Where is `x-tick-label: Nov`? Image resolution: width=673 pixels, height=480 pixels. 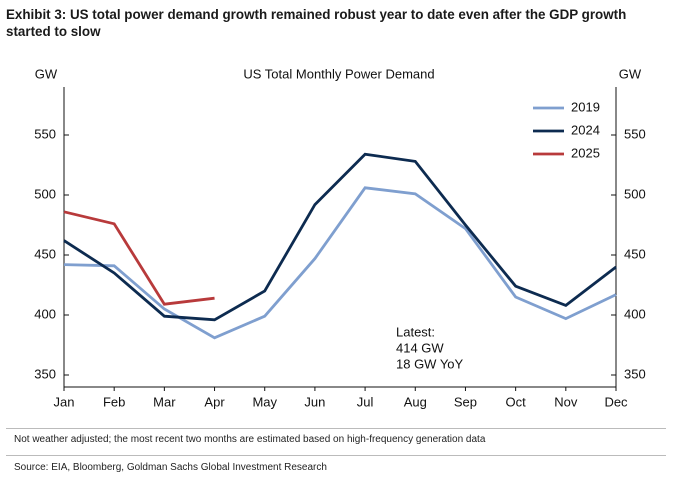 x-tick-label: Nov is located at coordinates (566, 401).